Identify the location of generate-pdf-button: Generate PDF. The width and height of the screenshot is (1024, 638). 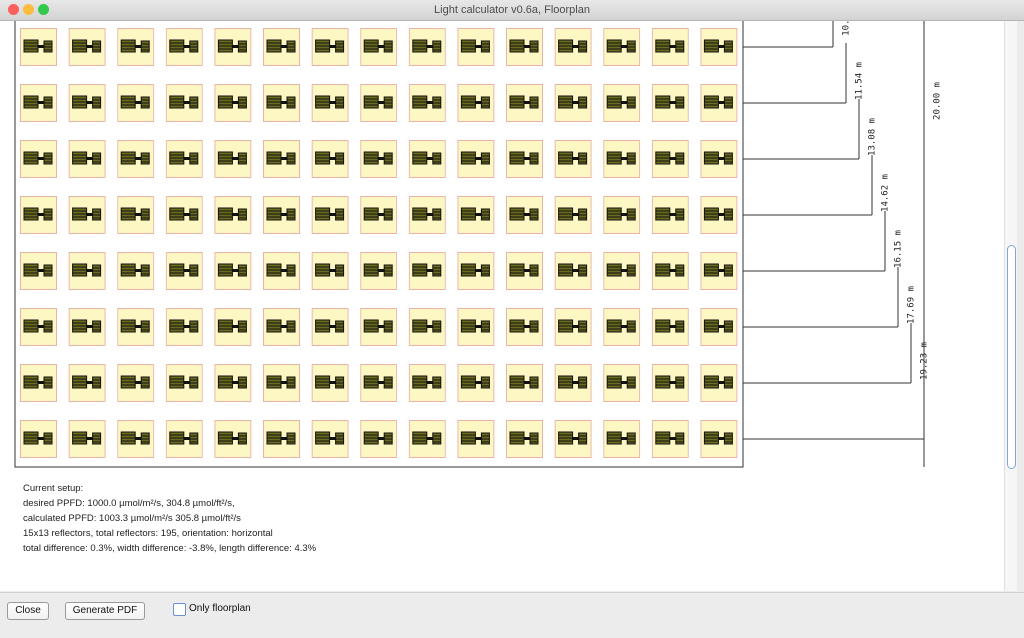
(105, 611).